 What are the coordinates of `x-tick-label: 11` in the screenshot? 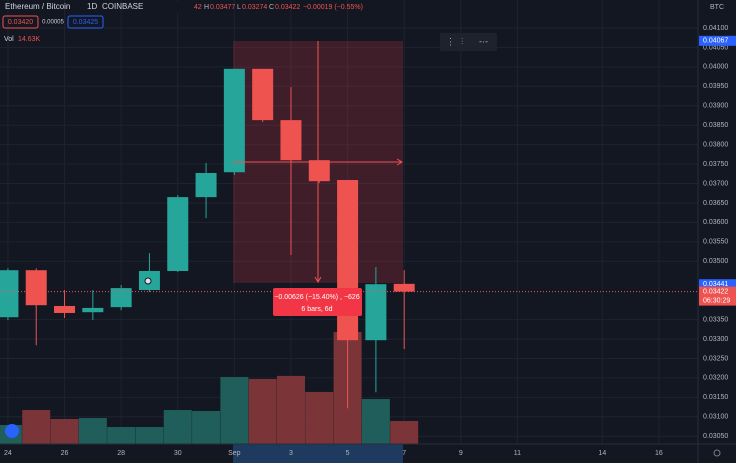 It's located at (517, 453).